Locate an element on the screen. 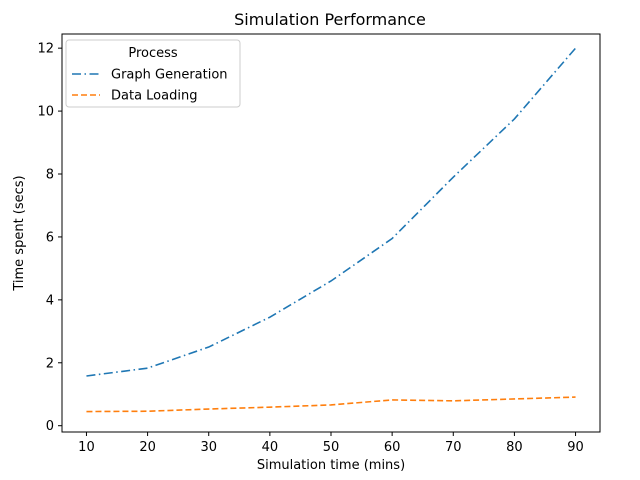 The image size is (640, 480). y-tick-label: 8 is located at coordinates (50, 175).